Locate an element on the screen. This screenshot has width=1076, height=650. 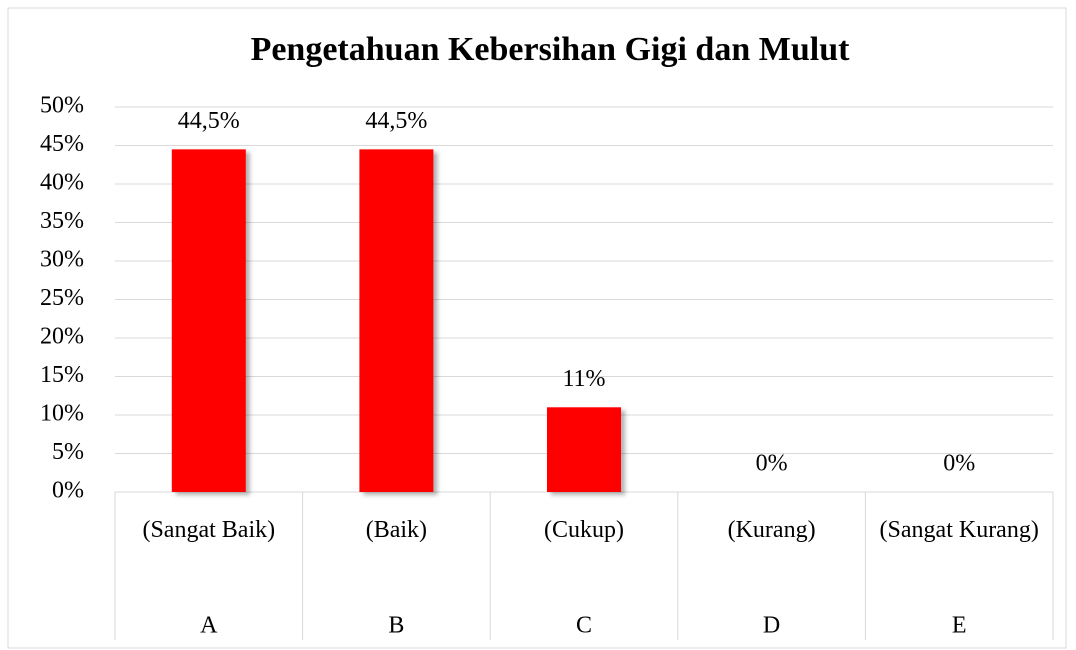
y-tick-label: 45% is located at coordinates (62, 144).